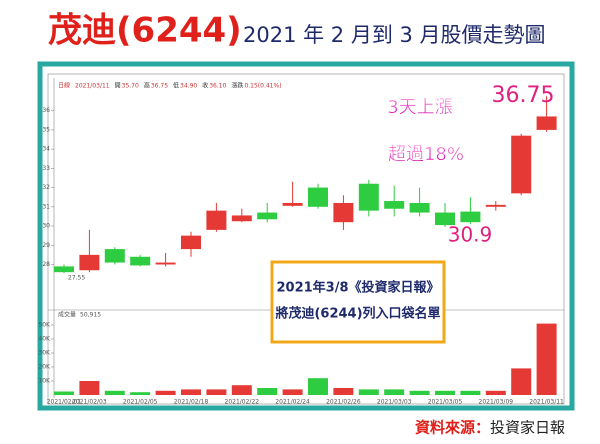  I want to click on x-tick-label: 2021/02/22, so click(242, 402).